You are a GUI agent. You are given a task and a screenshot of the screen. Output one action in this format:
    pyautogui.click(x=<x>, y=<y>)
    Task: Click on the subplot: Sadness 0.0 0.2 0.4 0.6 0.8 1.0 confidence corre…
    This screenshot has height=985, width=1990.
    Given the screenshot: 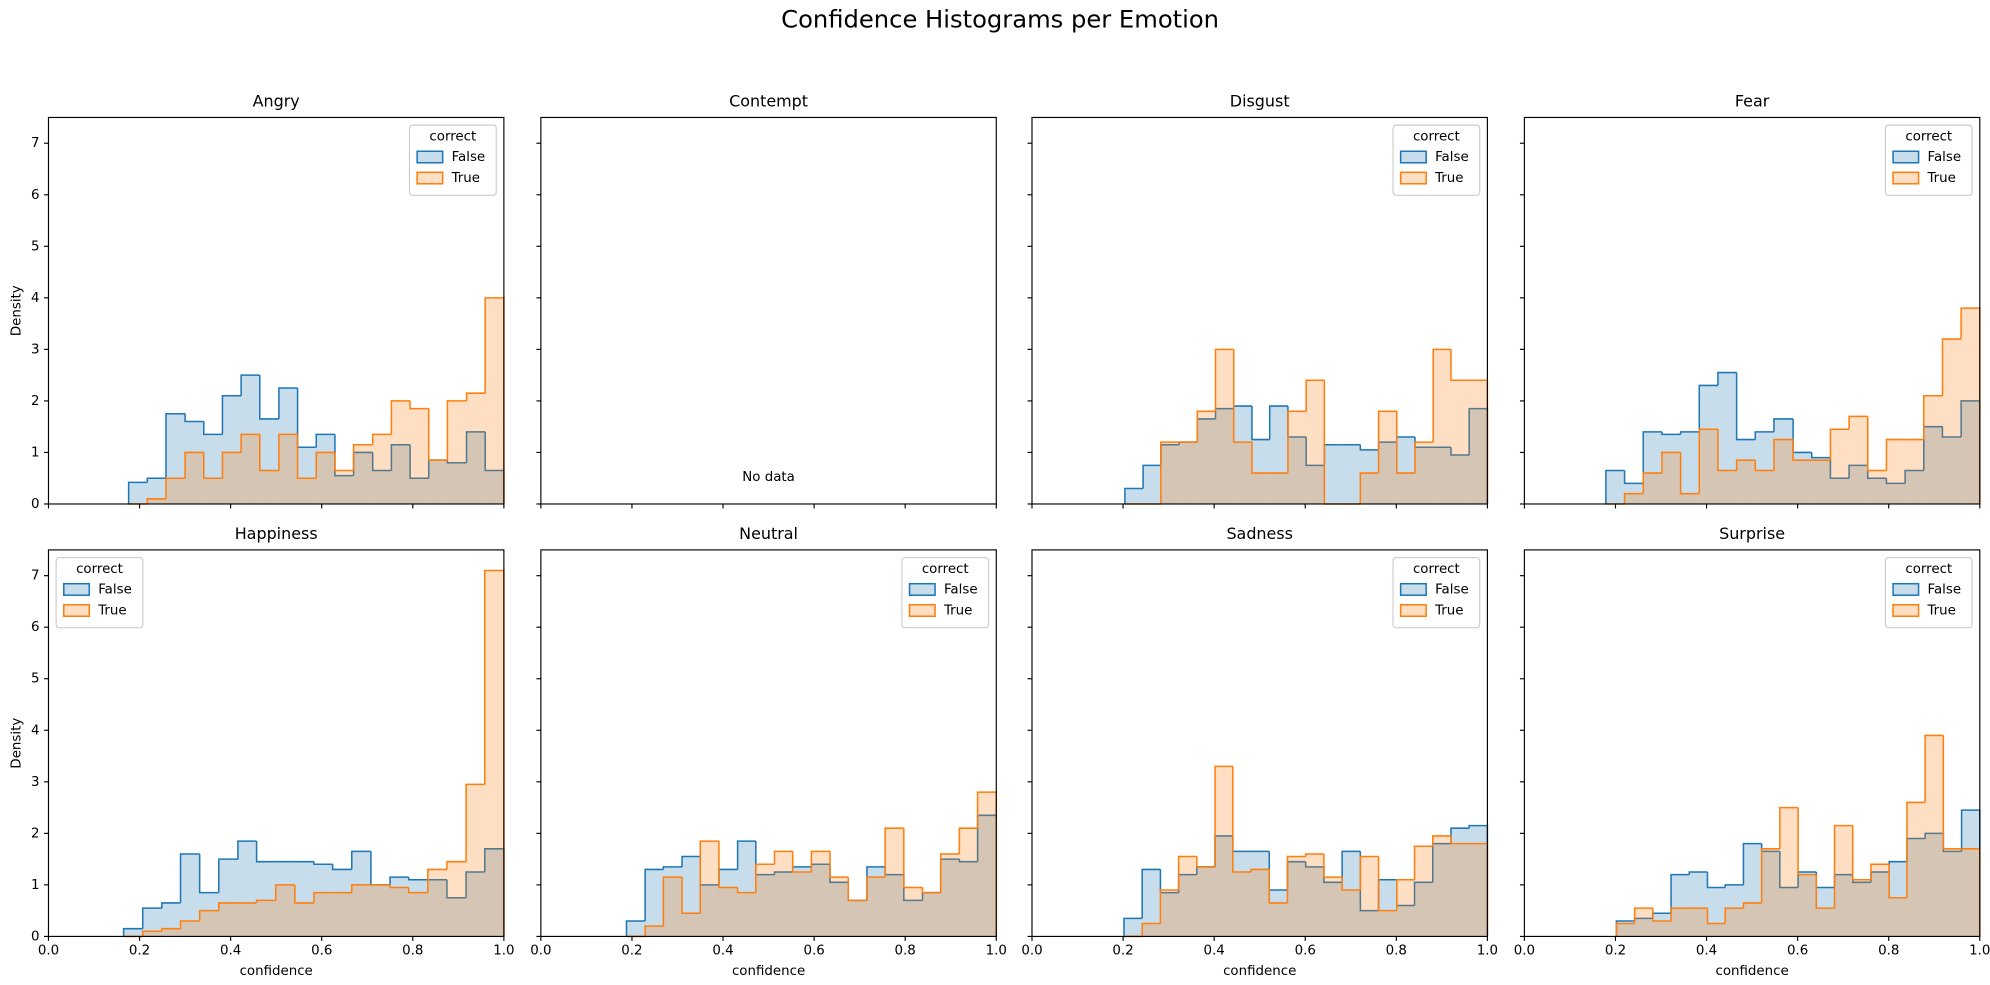 What is the action you would take?
    pyautogui.click(x=1259, y=751)
    